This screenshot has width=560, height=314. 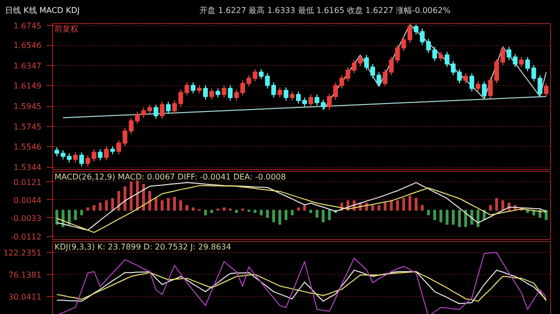 I want to click on y-tick-label: 122.2351, so click(x=22, y=253).